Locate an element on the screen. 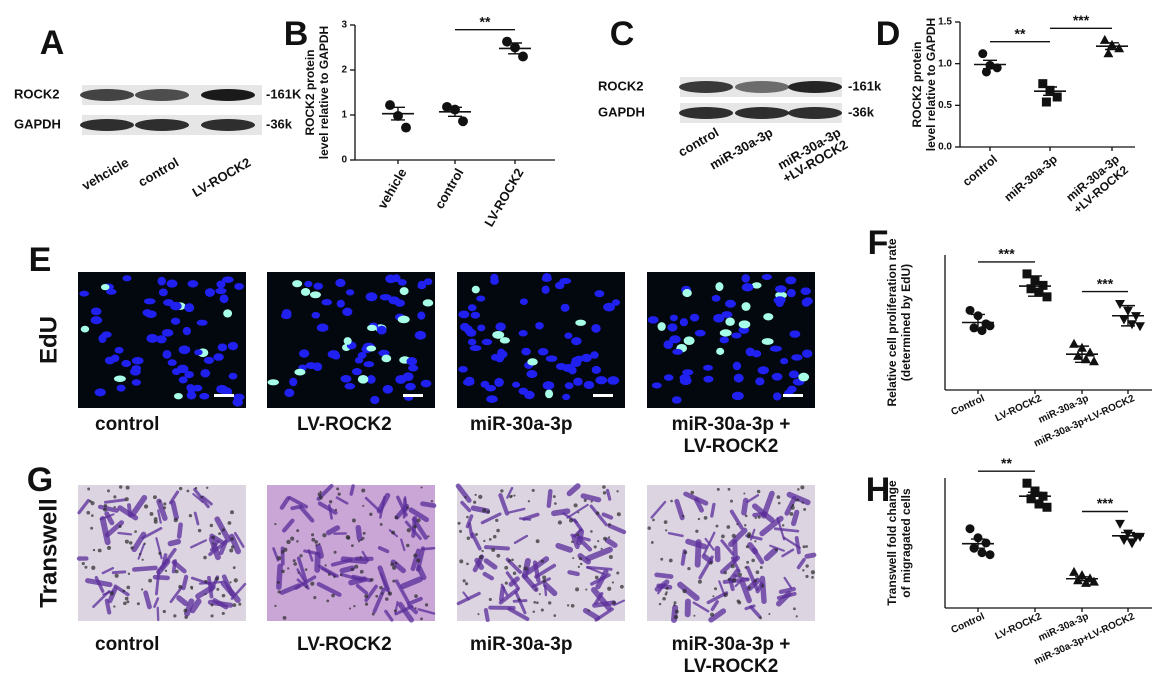 This screenshot has height=695, width=1167. y-tick-label: 1 is located at coordinates (344, 115).